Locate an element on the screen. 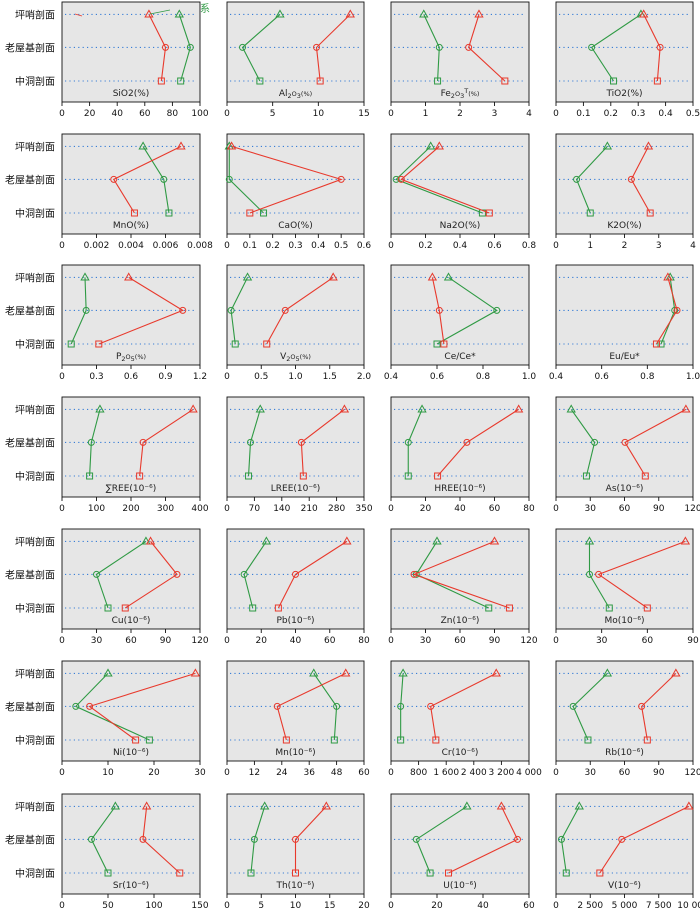 The image size is (700, 920). chart-panel-26: 0 5 10 15 20 Th(10⁻⁶) is located at coordinates (297, 852).